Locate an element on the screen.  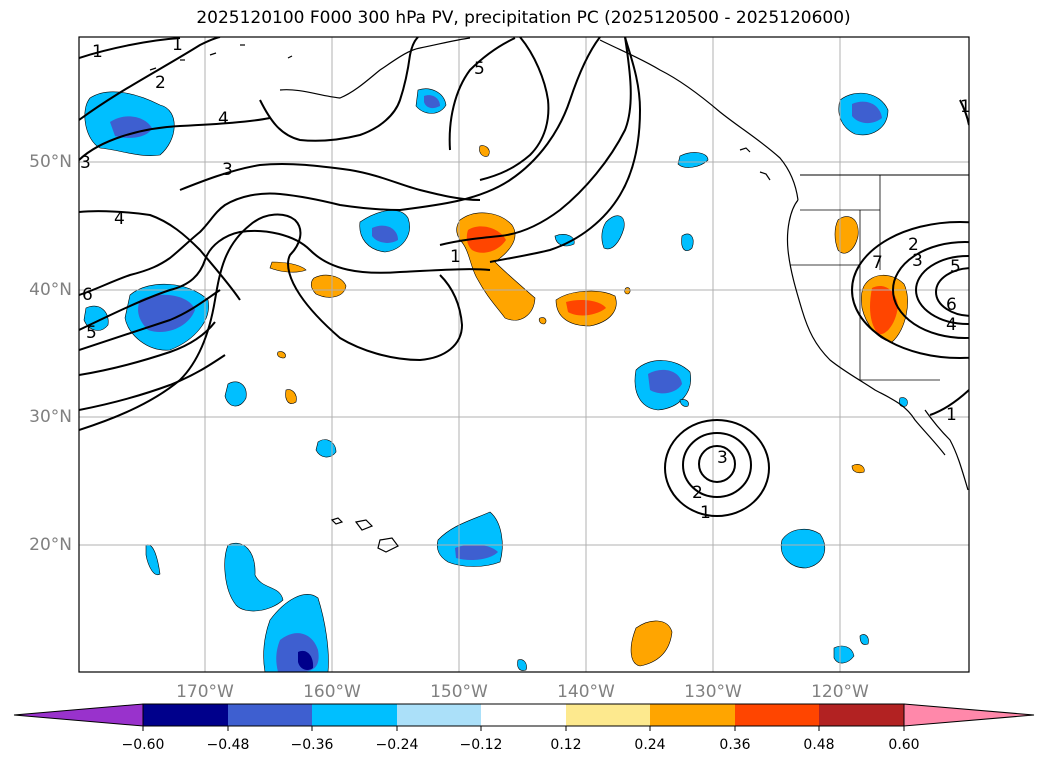
colorbar-tick-label: −0.48 is located at coordinates (228, 745).